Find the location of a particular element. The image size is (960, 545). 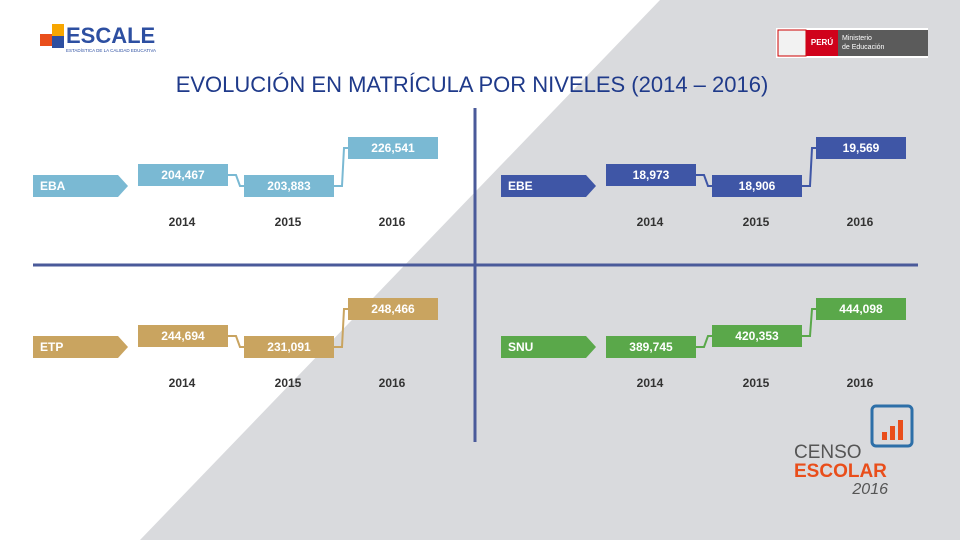

country: PERÚ is located at coordinates (822, 42).